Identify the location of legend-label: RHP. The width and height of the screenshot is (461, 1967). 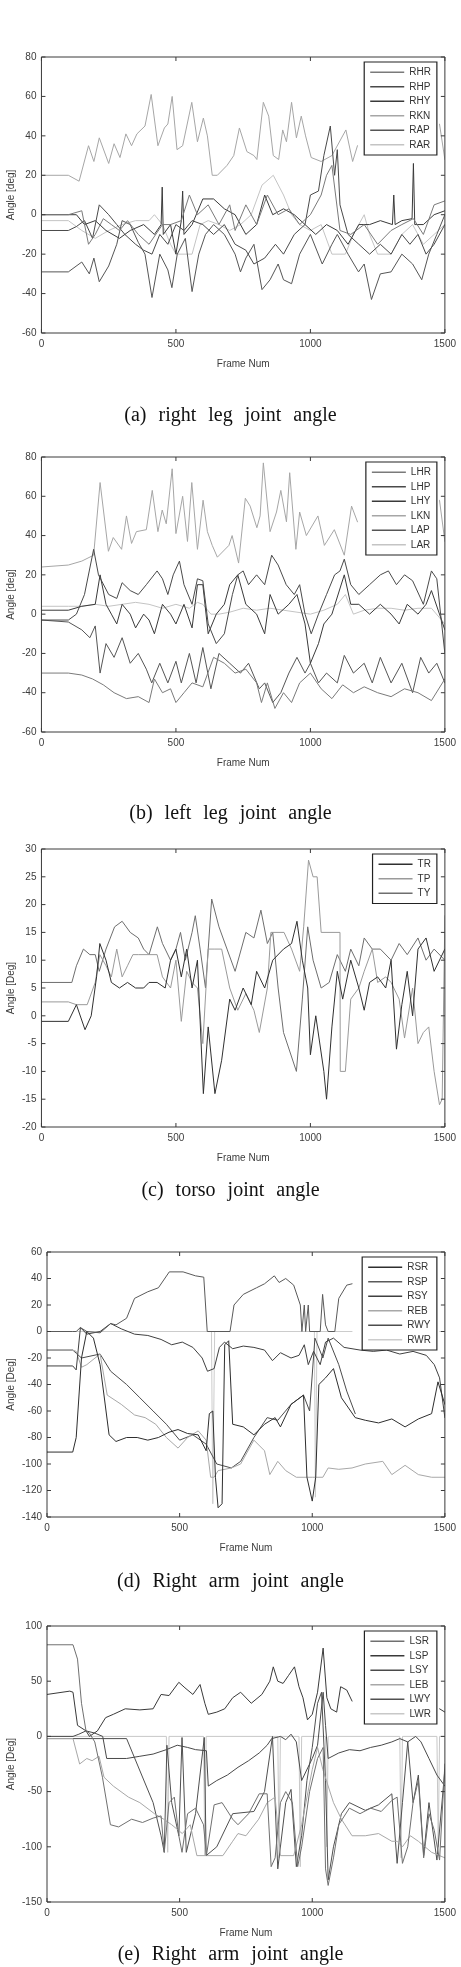
(420, 86).